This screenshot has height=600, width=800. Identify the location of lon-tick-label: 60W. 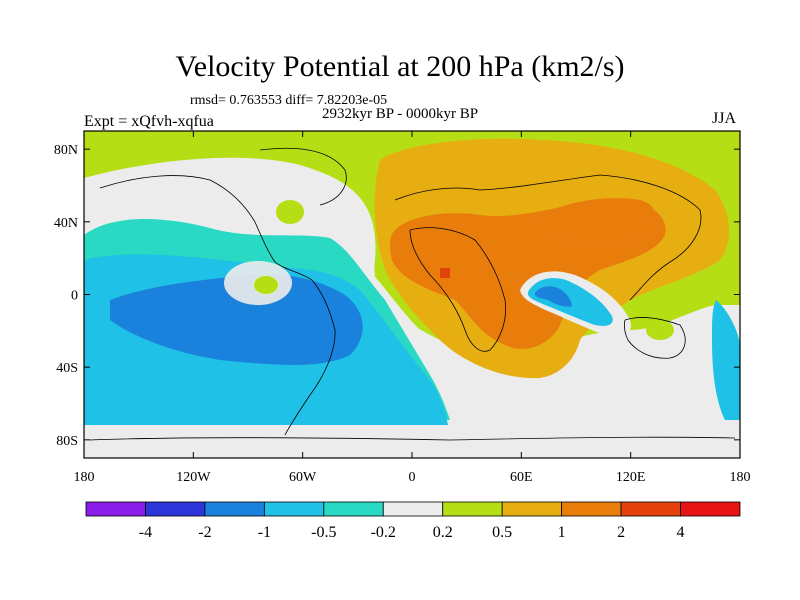
(303, 477).